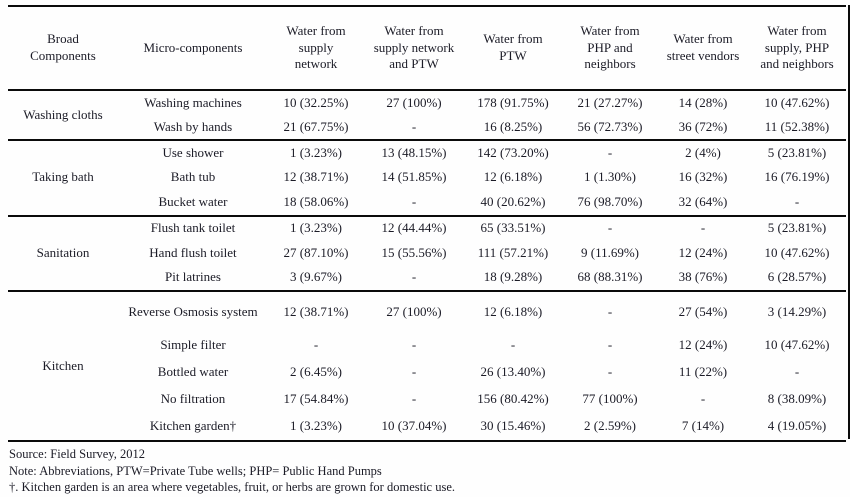 This screenshot has width=850, height=497. Describe the element at coordinates (610, 177) in the screenshot. I see `table-cell: 1 (1.30%)` at that location.